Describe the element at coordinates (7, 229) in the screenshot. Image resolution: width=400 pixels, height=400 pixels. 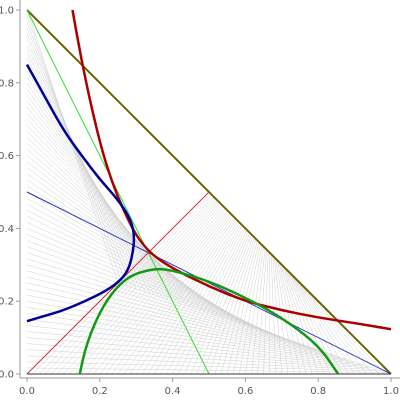
I see `y-tick-label: 0.4` at that location.